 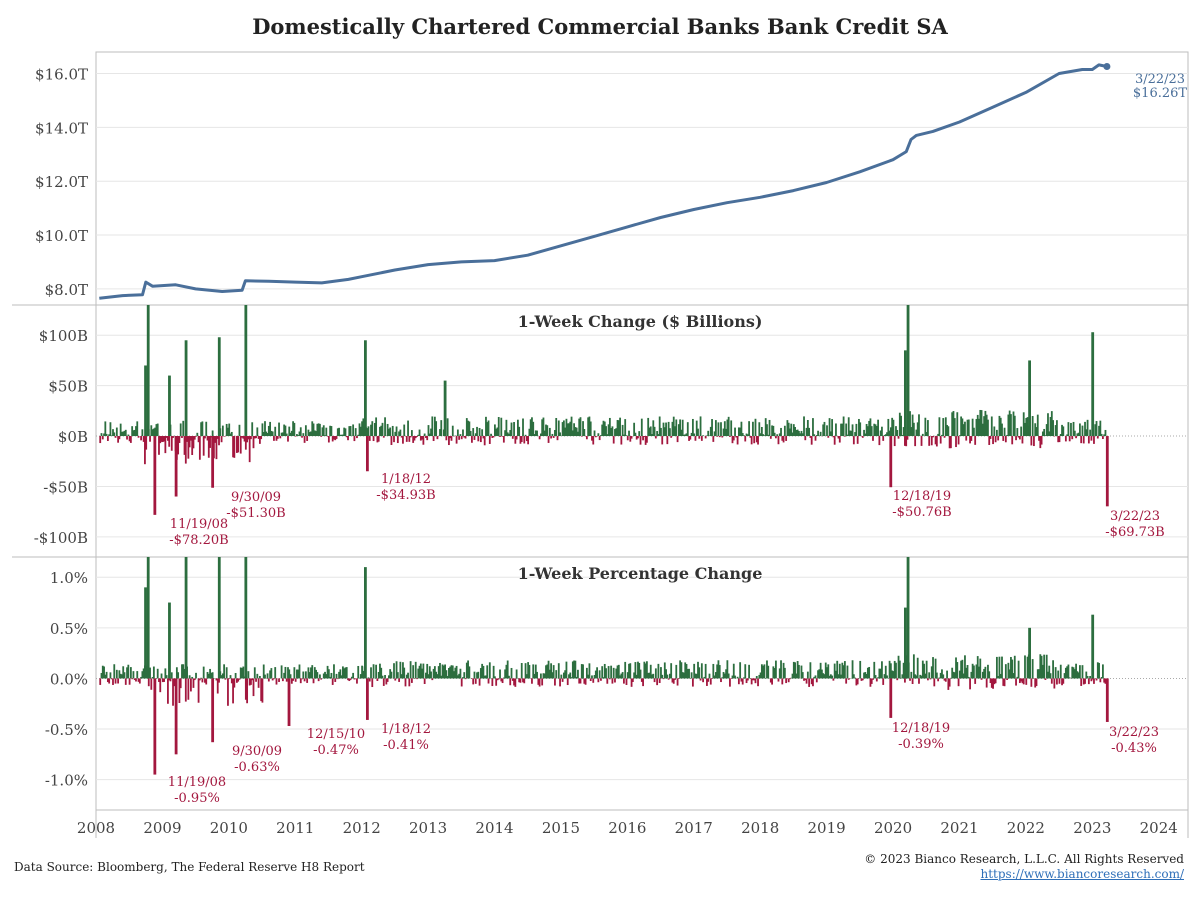 What do you see at coordinates (1159, 828) in the screenshot?
I see `x-tick-label: 2024` at bounding box center [1159, 828].